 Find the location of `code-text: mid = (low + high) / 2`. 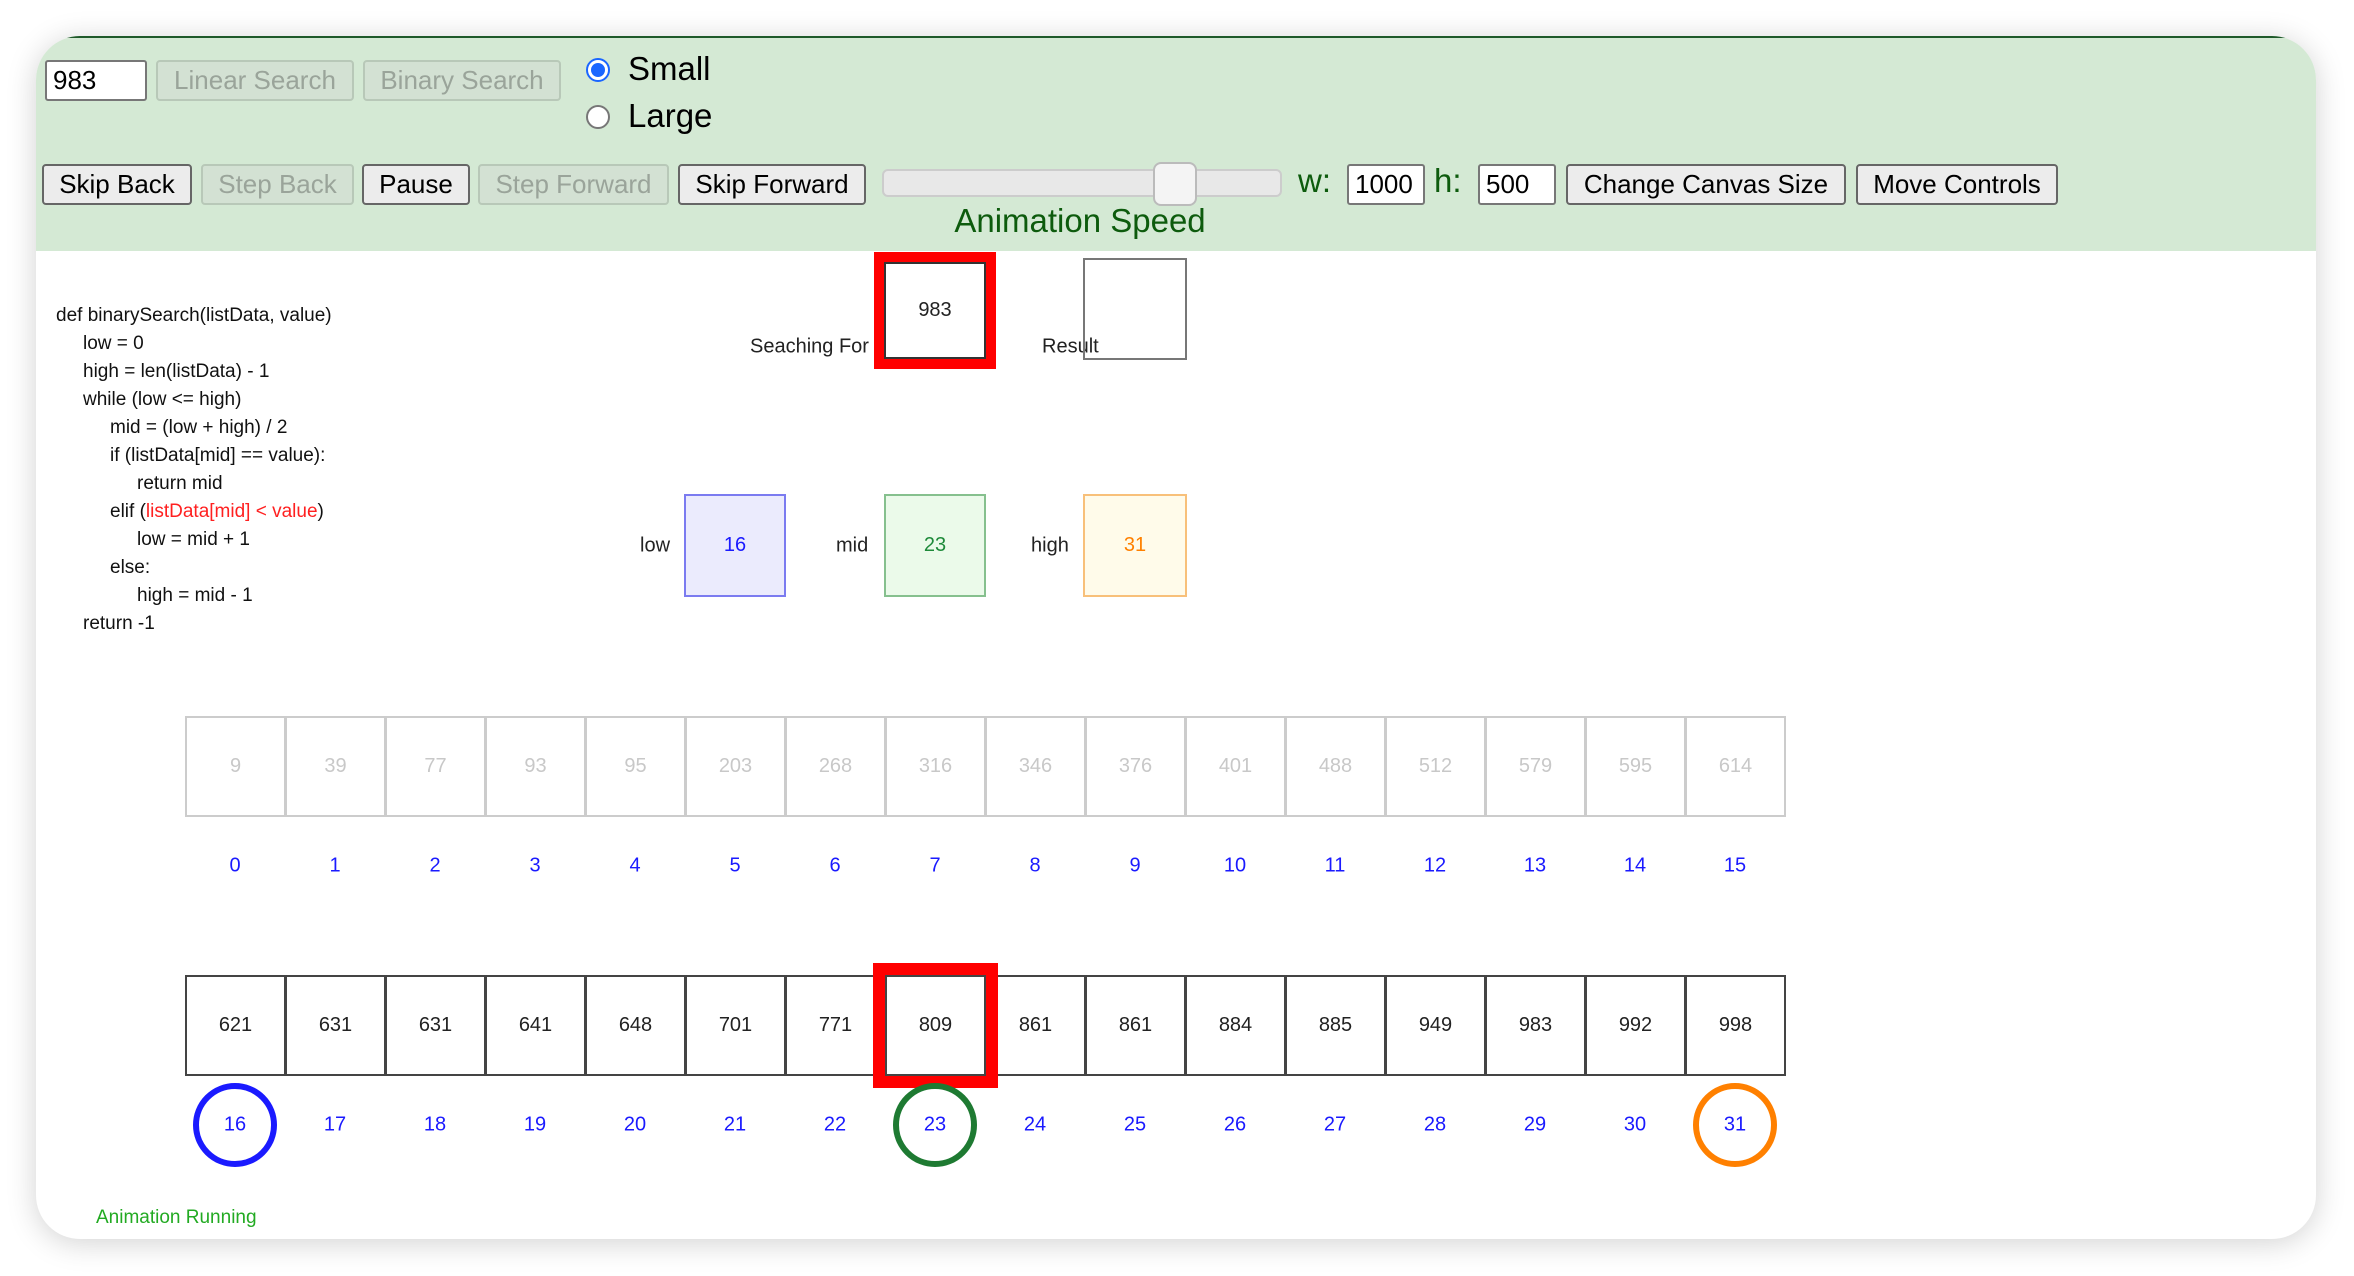

code-text: mid = (low + high) / 2 is located at coordinates (199, 427).